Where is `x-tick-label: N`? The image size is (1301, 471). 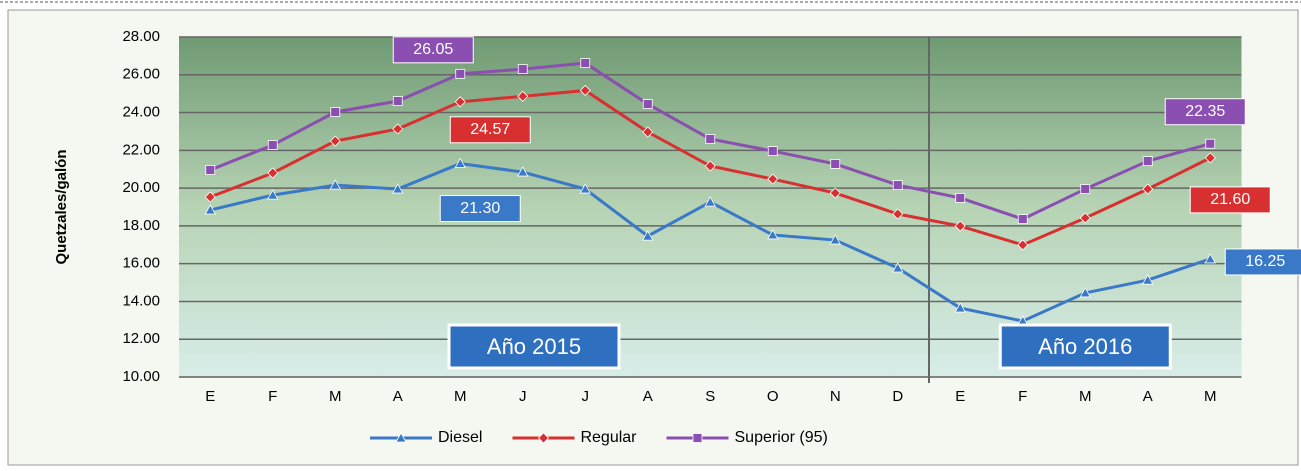
x-tick-label: N is located at coordinates (835, 396).